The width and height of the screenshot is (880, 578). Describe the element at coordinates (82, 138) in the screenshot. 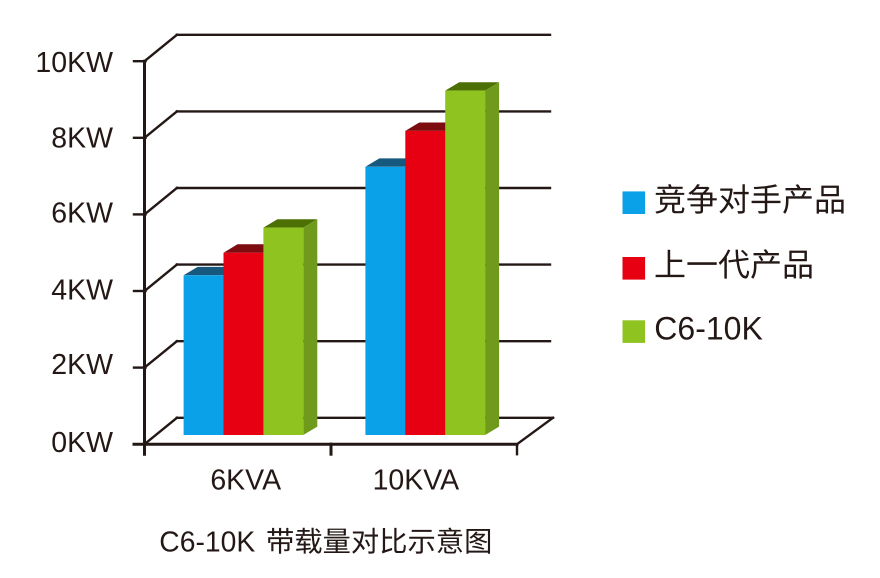

I see `svg-text: 8KW` at that location.